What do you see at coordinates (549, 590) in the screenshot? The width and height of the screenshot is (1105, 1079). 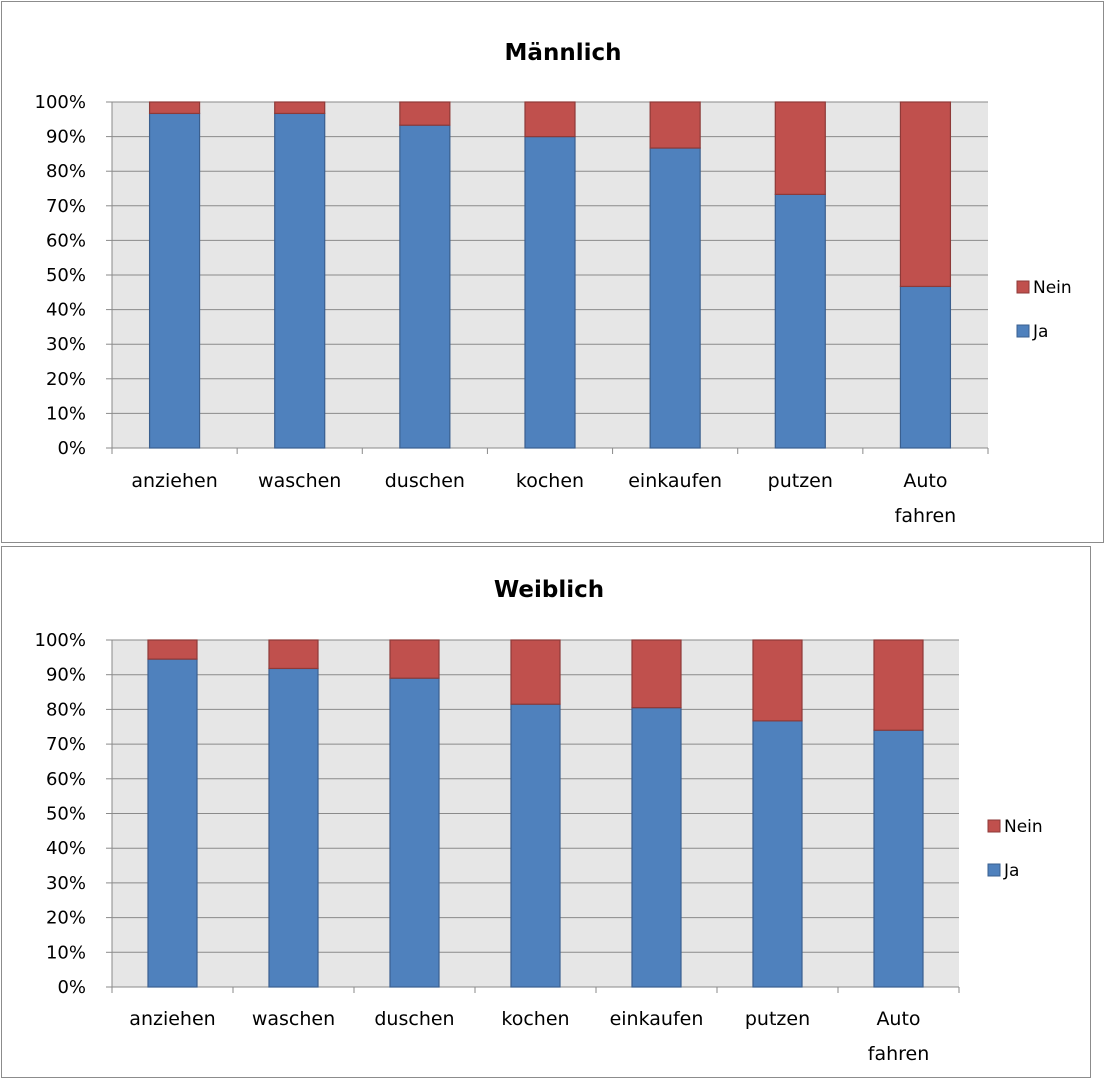 I see `chart-title: Weiblich` at bounding box center [549, 590].